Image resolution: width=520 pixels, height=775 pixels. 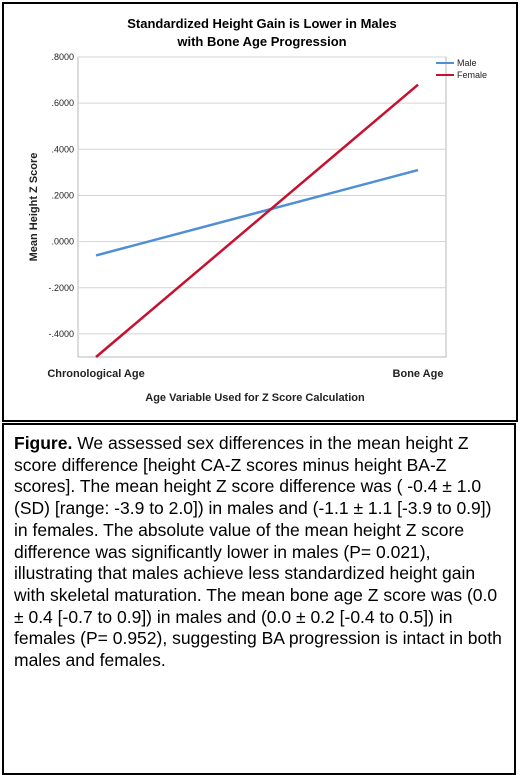 I want to click on y-tick-label: .8000, so click(x=62, y=57).